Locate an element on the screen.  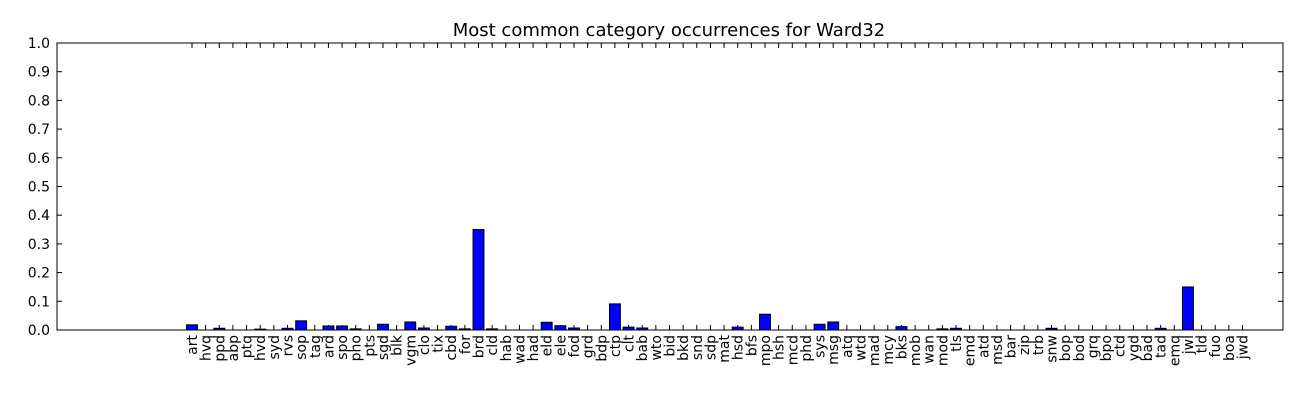
y-tick-label: 1.0 is located at coordinates (39, 44).